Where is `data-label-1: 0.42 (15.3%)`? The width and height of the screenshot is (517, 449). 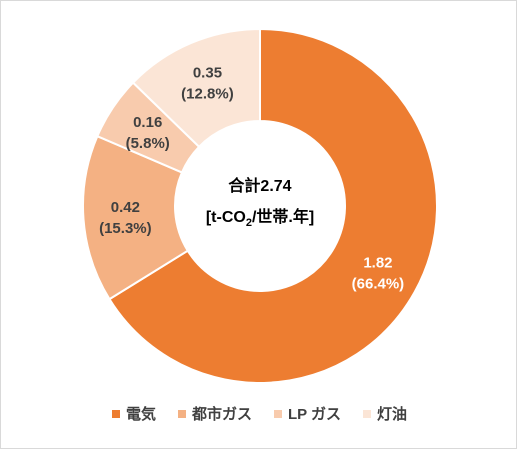
data-label-1: 0.42 (15.3%) is located at coordinates (125, 218).